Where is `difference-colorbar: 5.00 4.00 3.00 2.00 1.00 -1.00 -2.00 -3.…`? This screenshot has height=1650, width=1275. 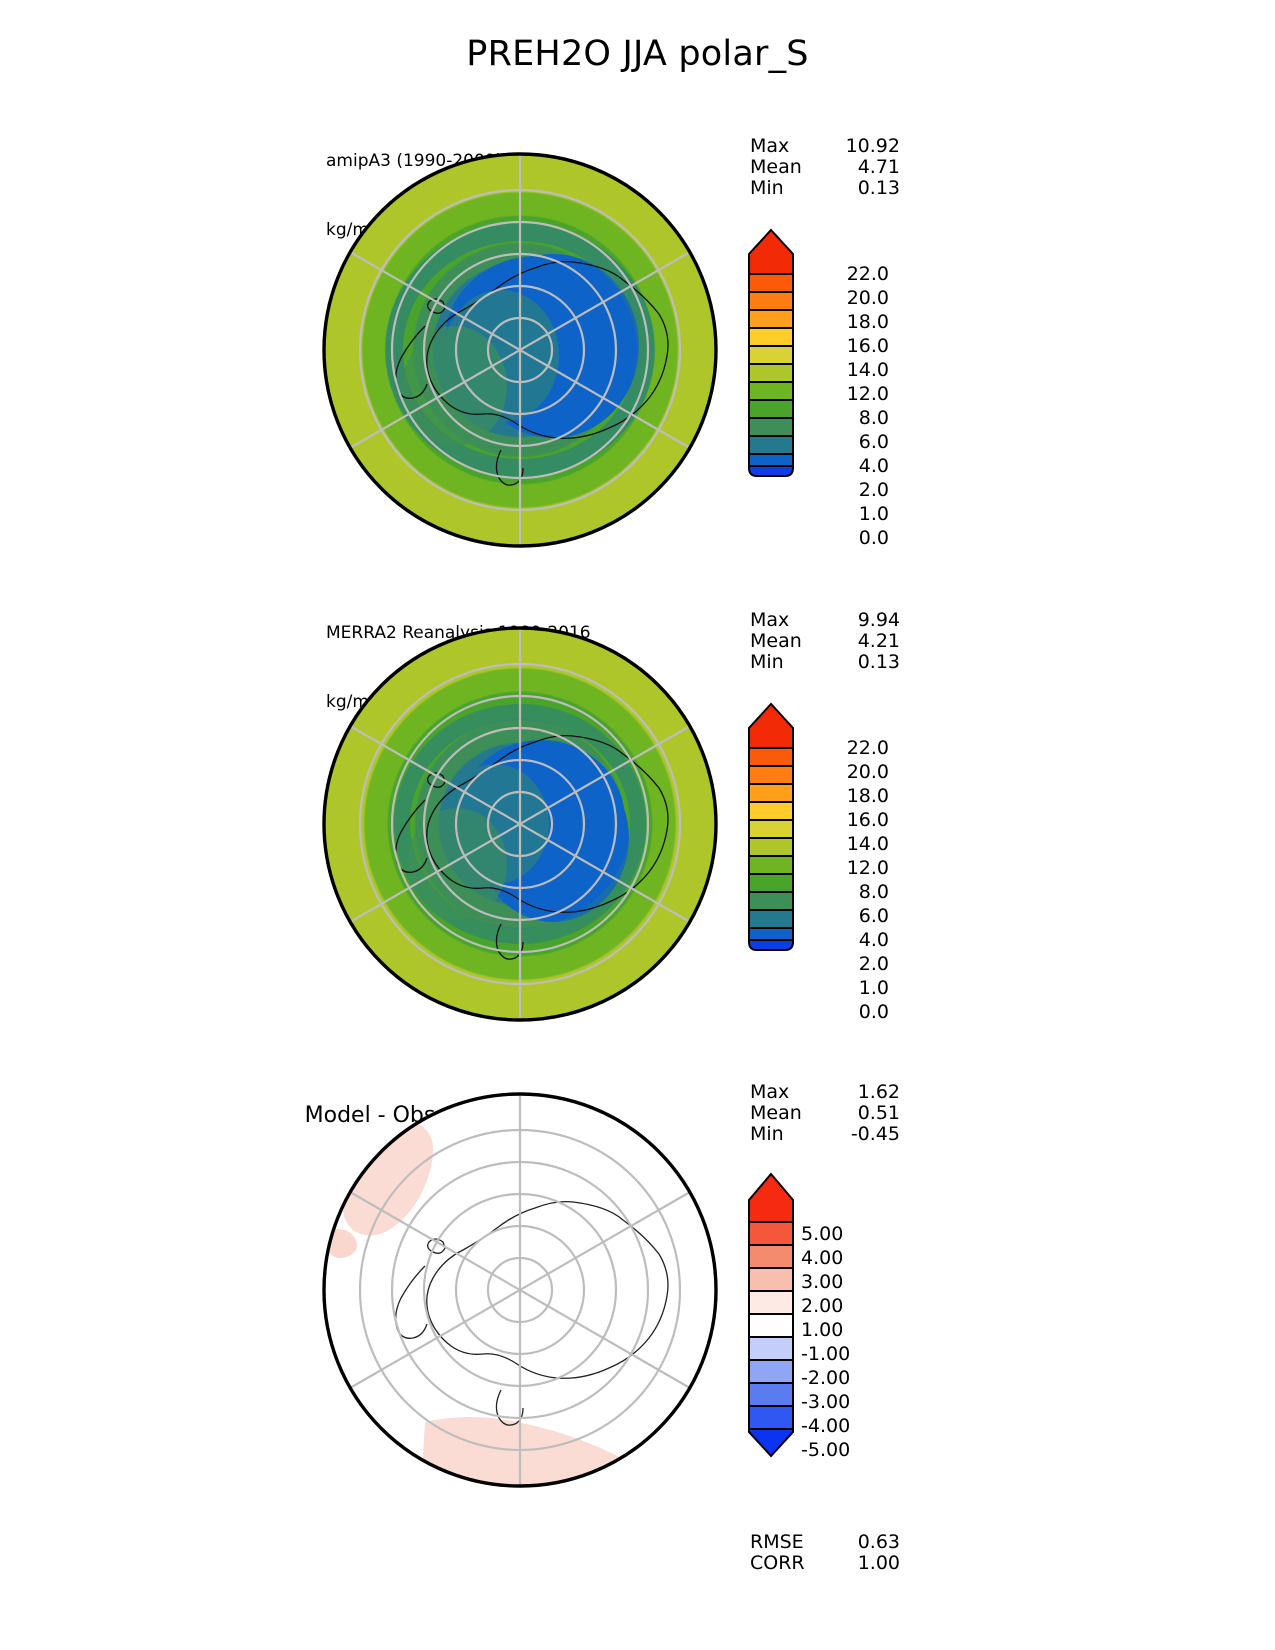 difference-colorbar: 5.00 4.00 3.00 2.00 1.00 -1.00 -2.00 -3.… is located at coordinates (845, 1311).